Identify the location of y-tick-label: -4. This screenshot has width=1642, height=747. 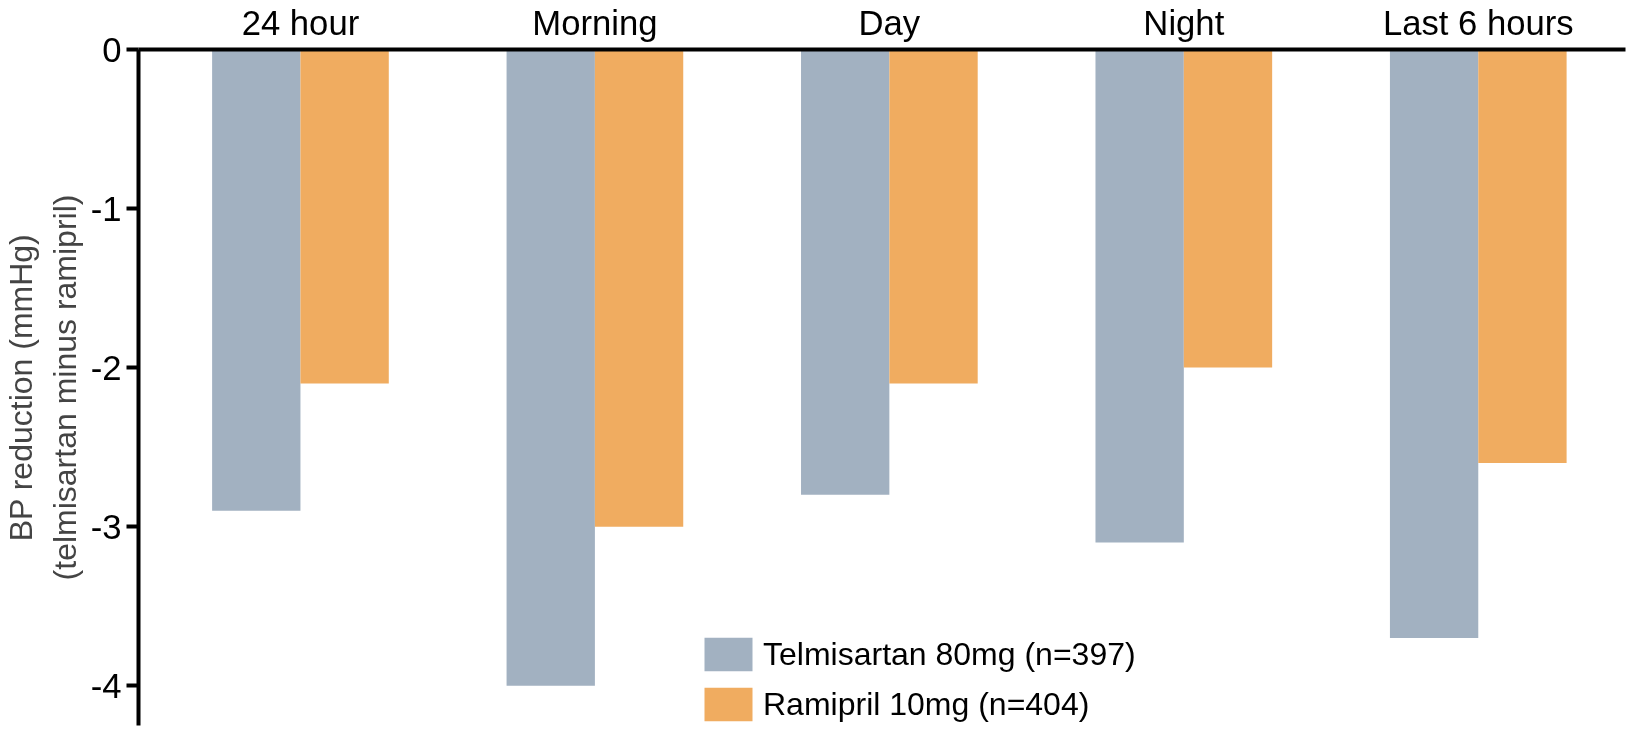
(106, 685).